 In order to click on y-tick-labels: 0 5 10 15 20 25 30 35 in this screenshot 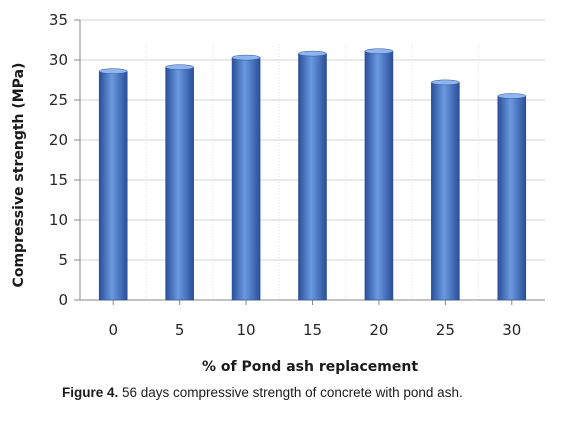, I will do `click(58, 160)`.